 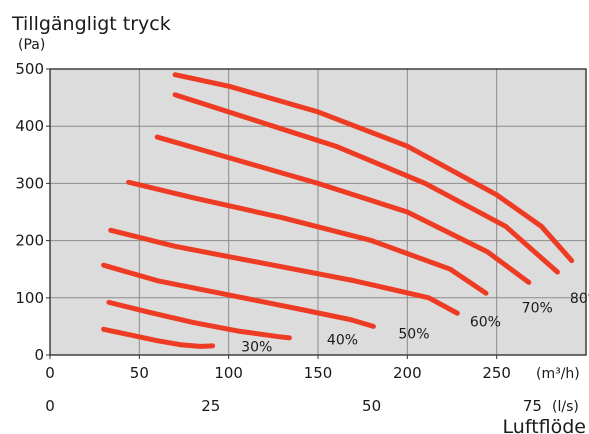 What do you see at coordinates (537, 309) in the screenshot?
I see `curve-label: 70%` at bounding box center [537, 309].